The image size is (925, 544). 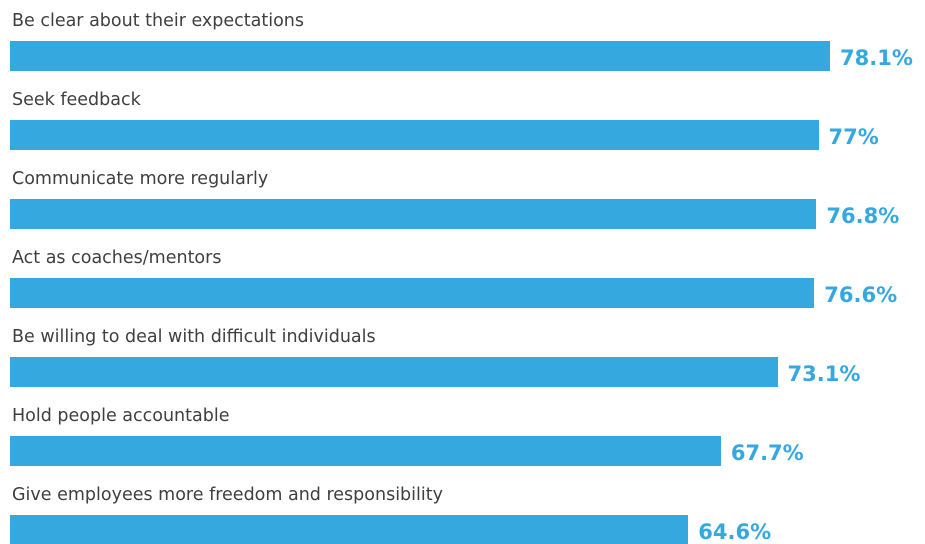 I want to click on data-label: 77%, so click(x=853, y=137).